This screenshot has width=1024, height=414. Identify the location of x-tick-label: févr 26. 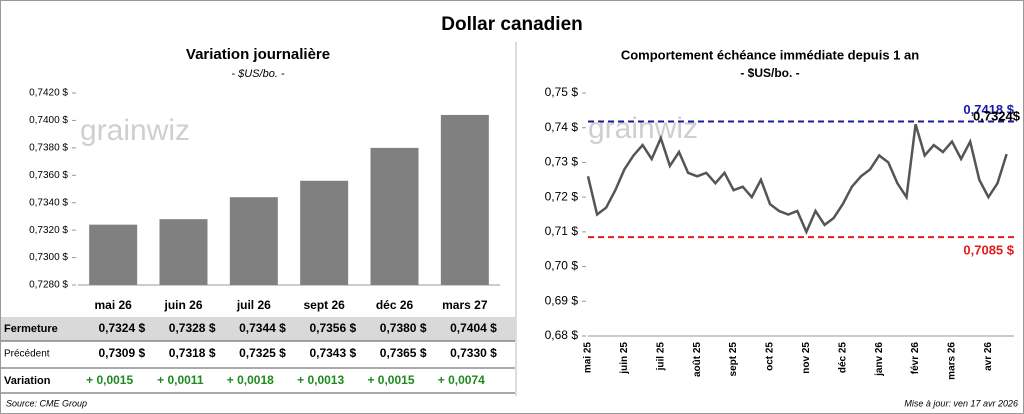
(915, 358).